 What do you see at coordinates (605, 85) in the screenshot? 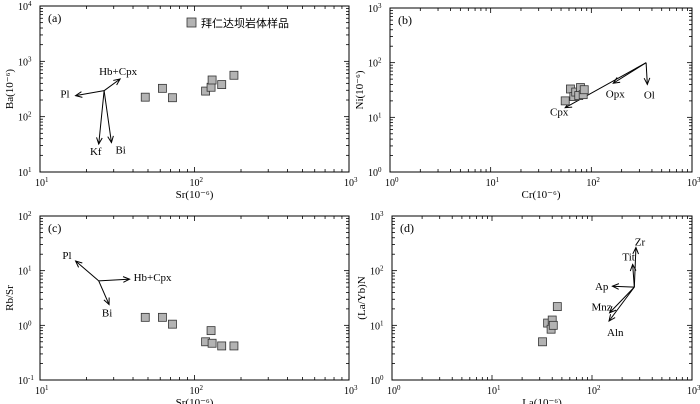
I see `vector-cpx` at bounding box center [605, 85].